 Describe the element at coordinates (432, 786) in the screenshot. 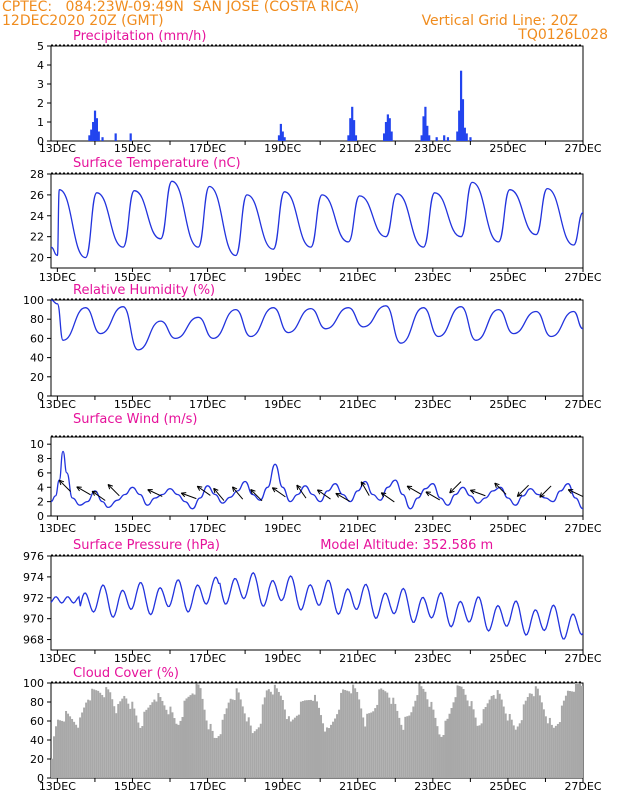

I see `x-tick-label: 23DEC` at that location.